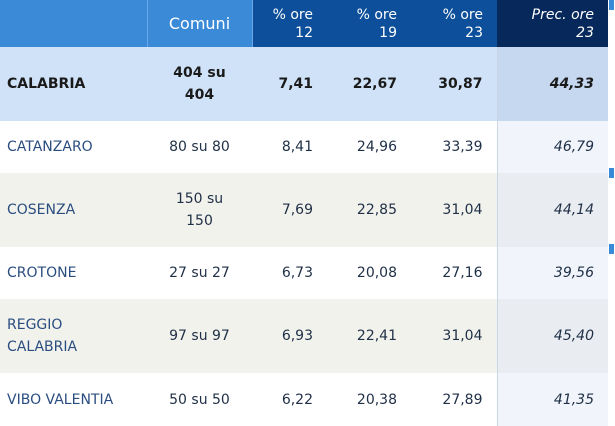  I want to click on scroll-indicator-lower, so click(611, 249).